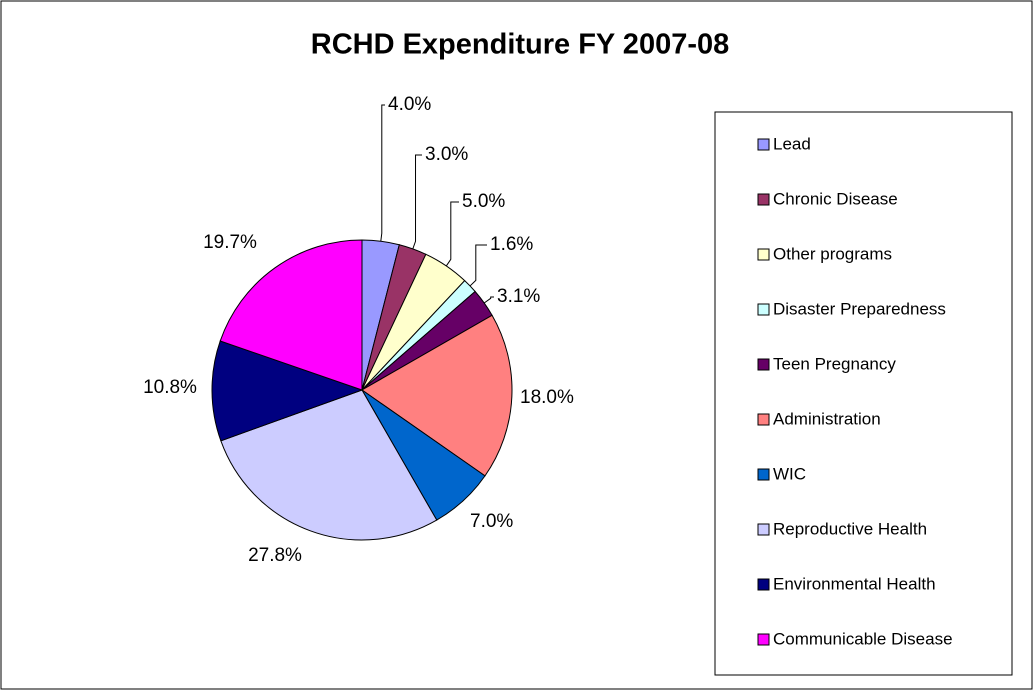 The width and height of the screenshot is (1034, 690). What do you see at coordinates (518, 296) in the screenshot?
I see `data-label: 3.1%` at bounding box center [518, 296].